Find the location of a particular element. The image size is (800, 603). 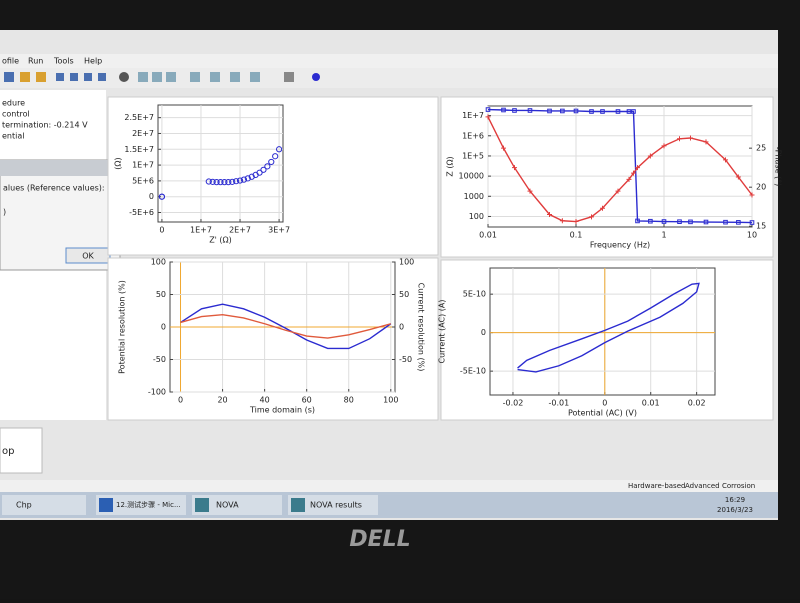

y2-axis-label: Current resolution (%) is located at coordinates (421, 327).